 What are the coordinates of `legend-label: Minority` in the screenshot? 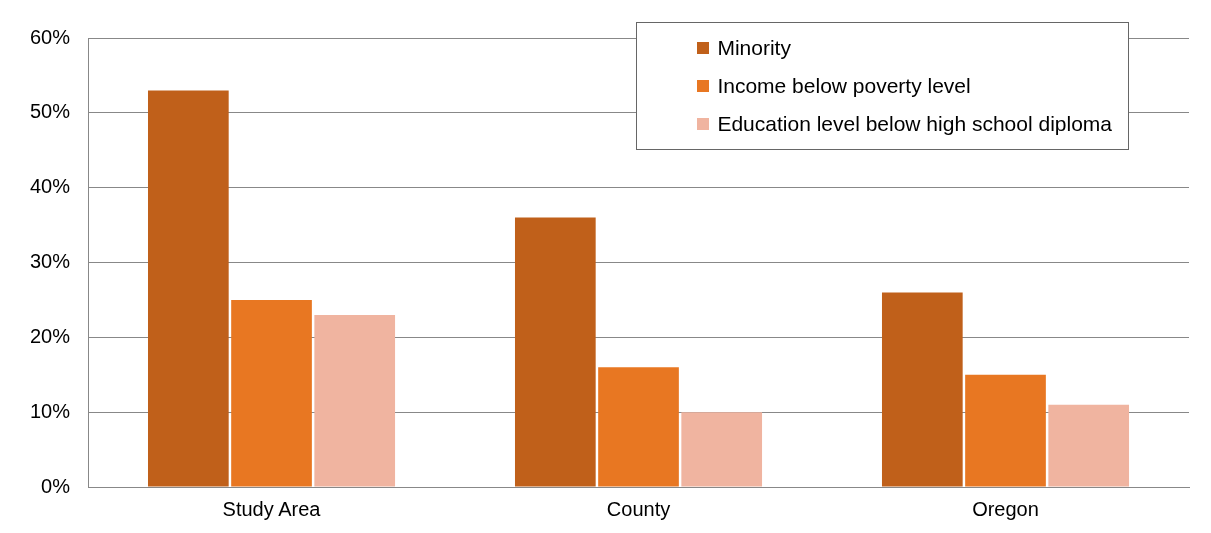 It's located at (754, 48).